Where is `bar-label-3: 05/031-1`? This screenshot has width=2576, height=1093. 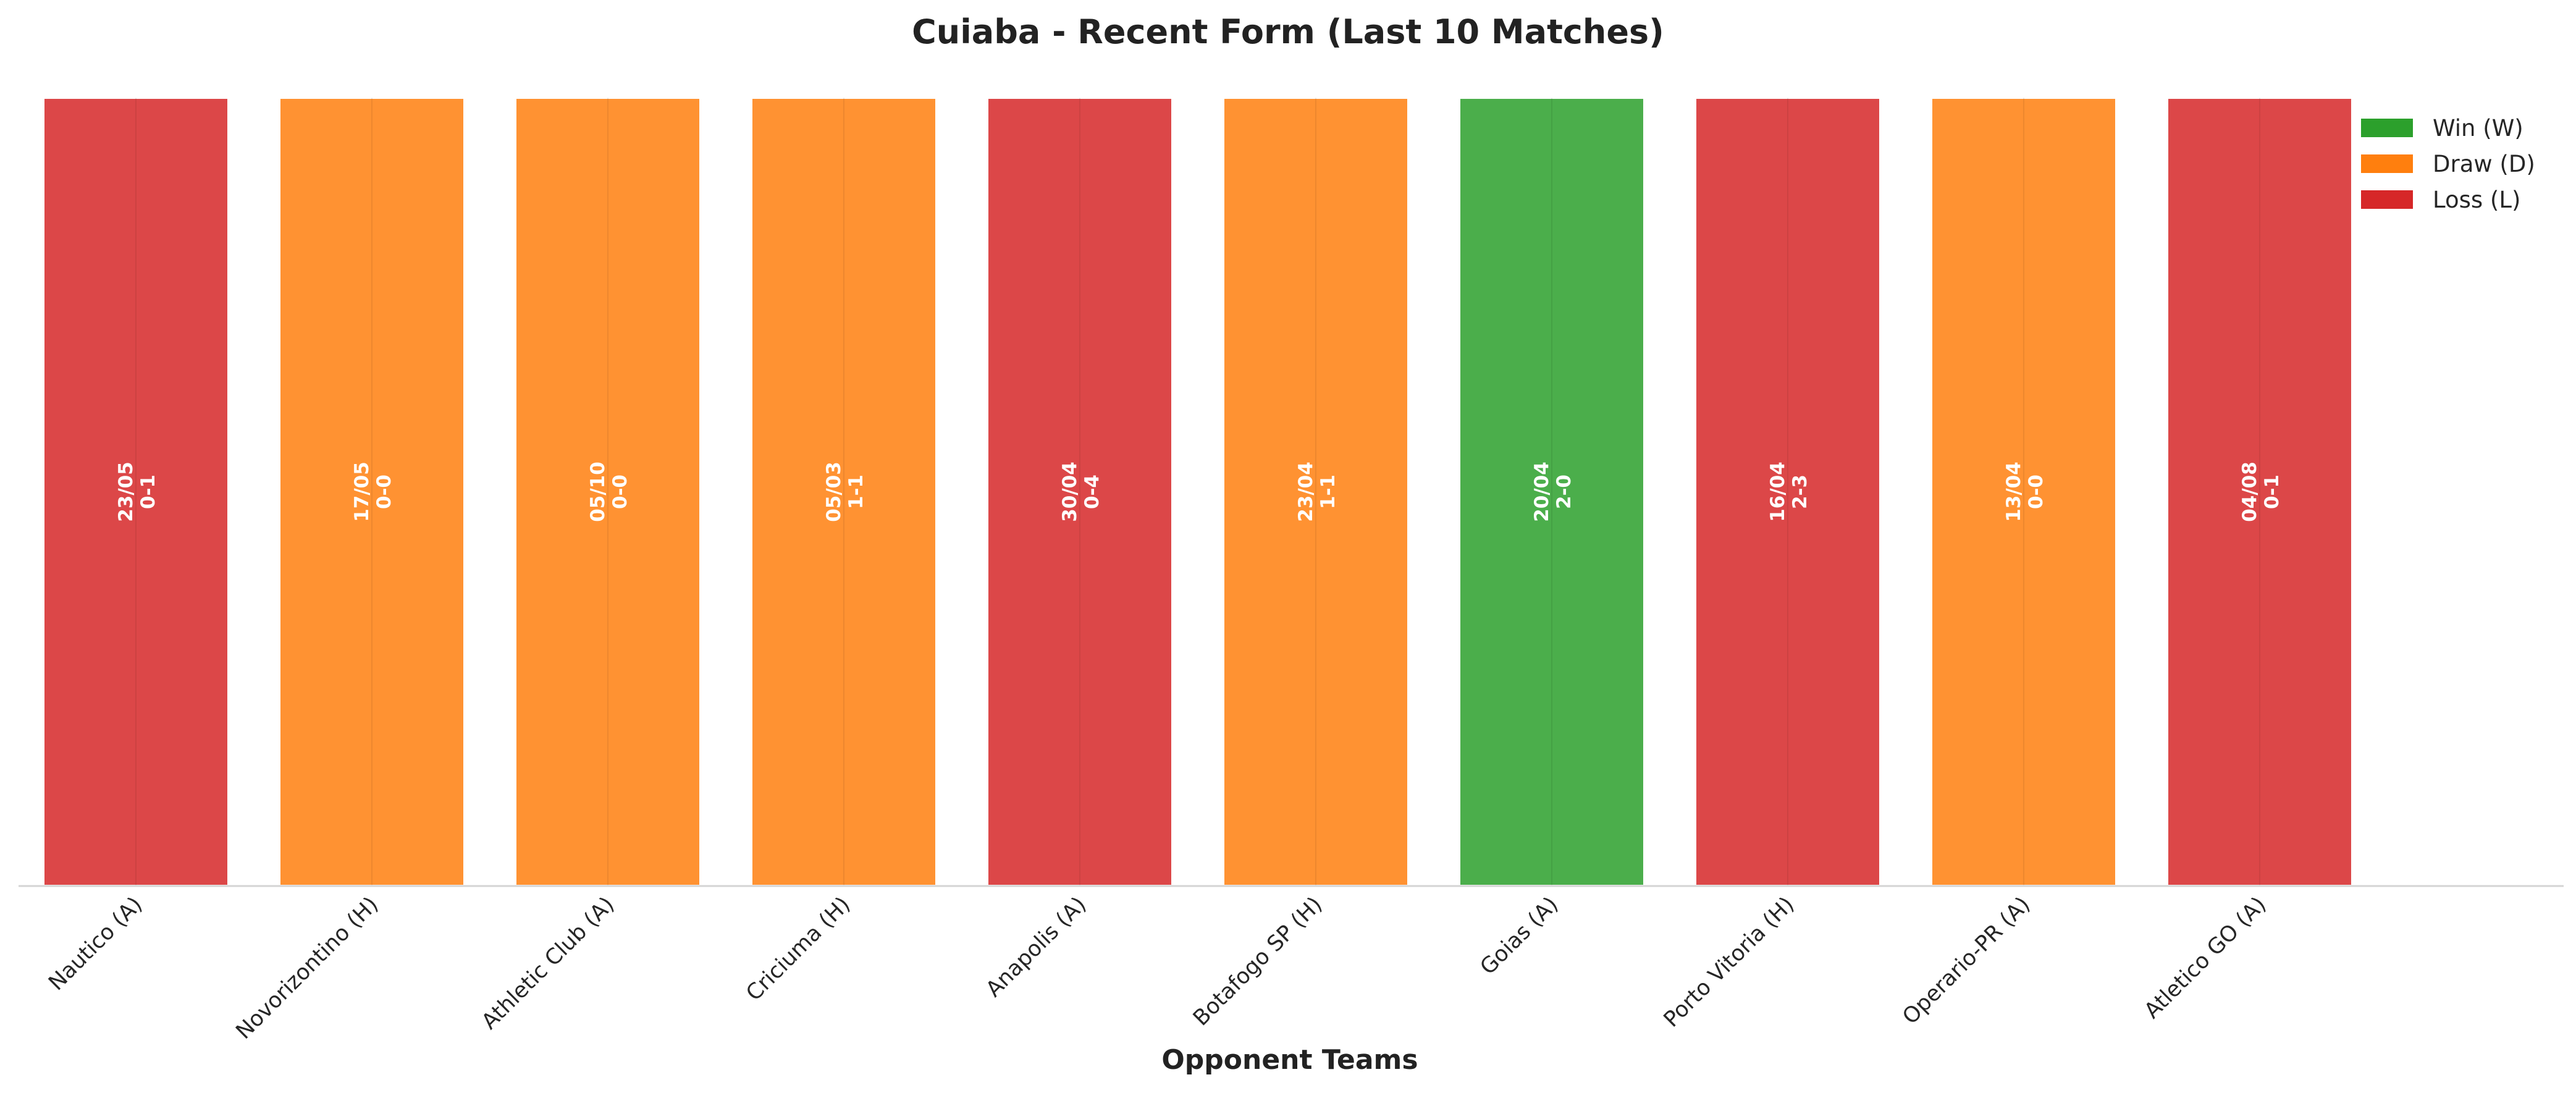 bar-label-3: 05/031-1 is located at coordinates (845, 492).